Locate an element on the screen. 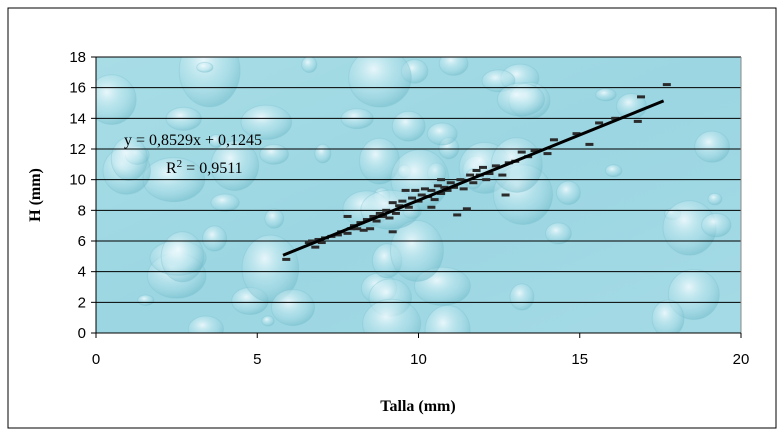 The width and height of the screenshot is (784, 436). trendline-equation: y = 0,8529x + 0,1245 is located at coordinates (193, 140).